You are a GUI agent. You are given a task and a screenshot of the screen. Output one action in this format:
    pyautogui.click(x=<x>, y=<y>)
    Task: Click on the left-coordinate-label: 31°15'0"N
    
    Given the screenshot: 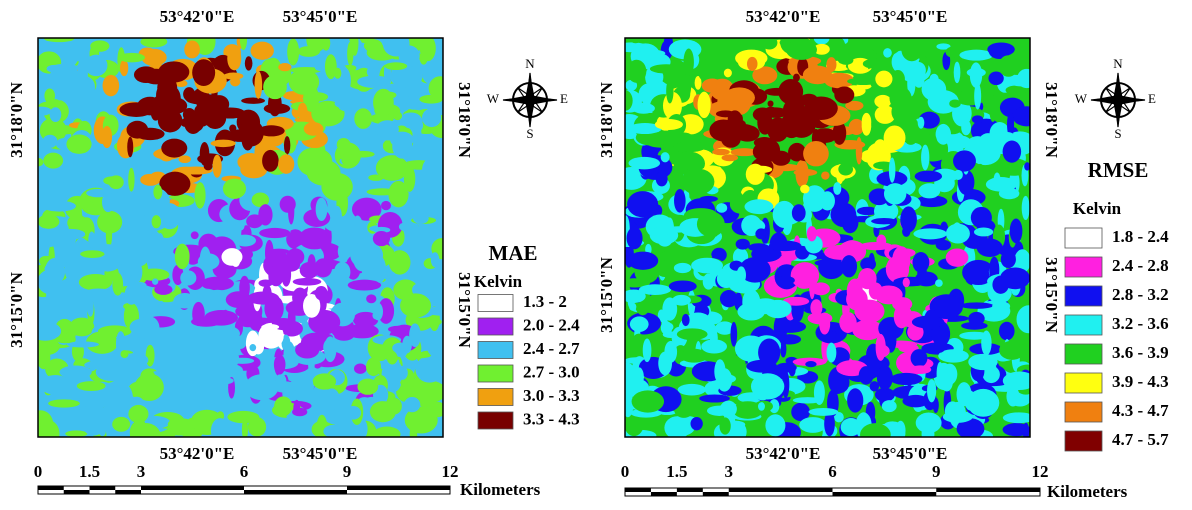 What is the action you would take?
    pyautogui.click(x=16, y=309)
    